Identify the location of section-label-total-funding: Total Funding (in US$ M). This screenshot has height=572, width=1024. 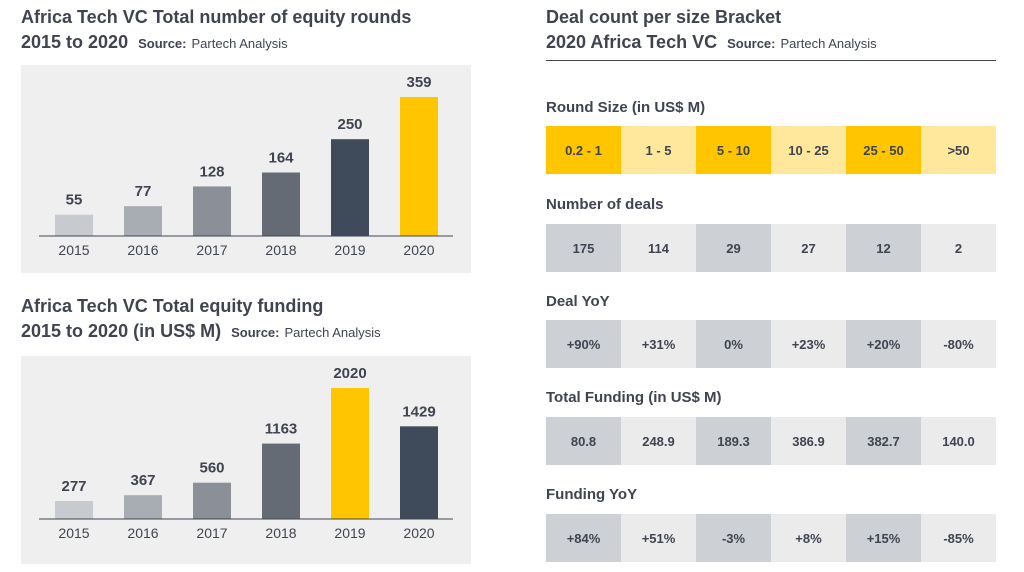
(634, 397).